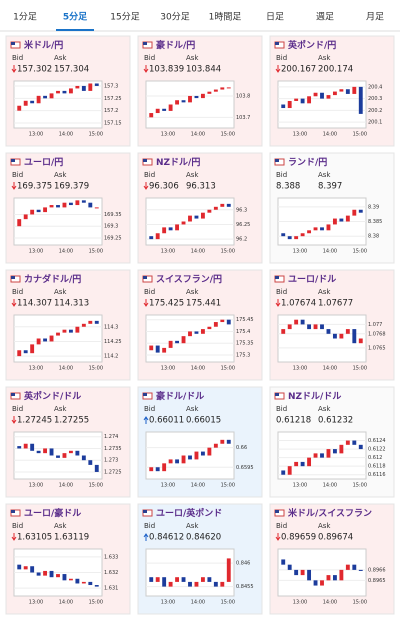  Describe the element at coordinates (43, 162) in the screenshot. I see `pair-name: ユーロ/円` at that location.